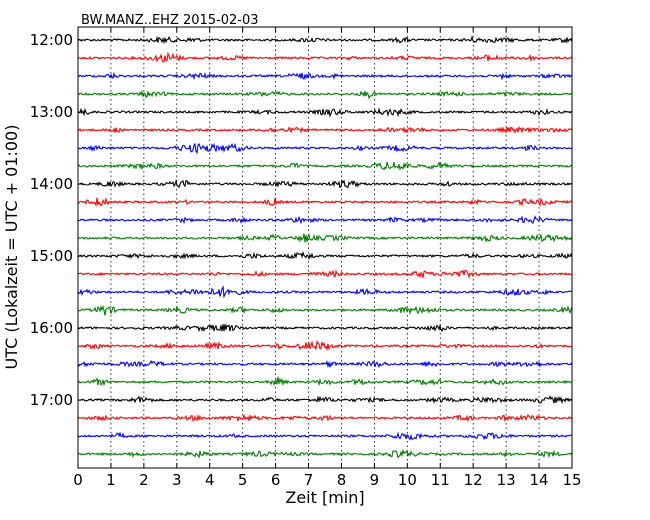 This screenshot has height=520, width=650. What do you see at coordinates (51, 328) in the screenshot?
I see `y-tick-label: 16:00` at bounding box center [51, 328].